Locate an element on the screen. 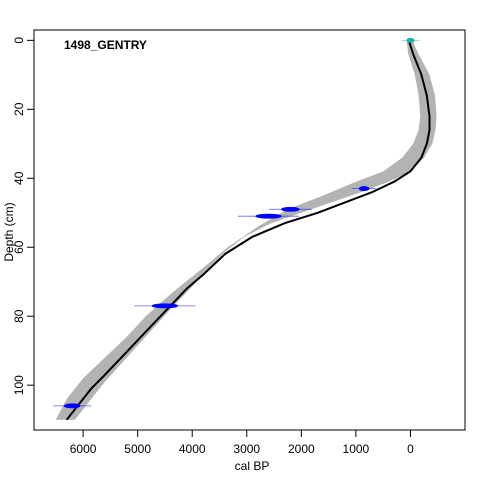  x-tick-label: 1000 is located at coordinates (356, 449).